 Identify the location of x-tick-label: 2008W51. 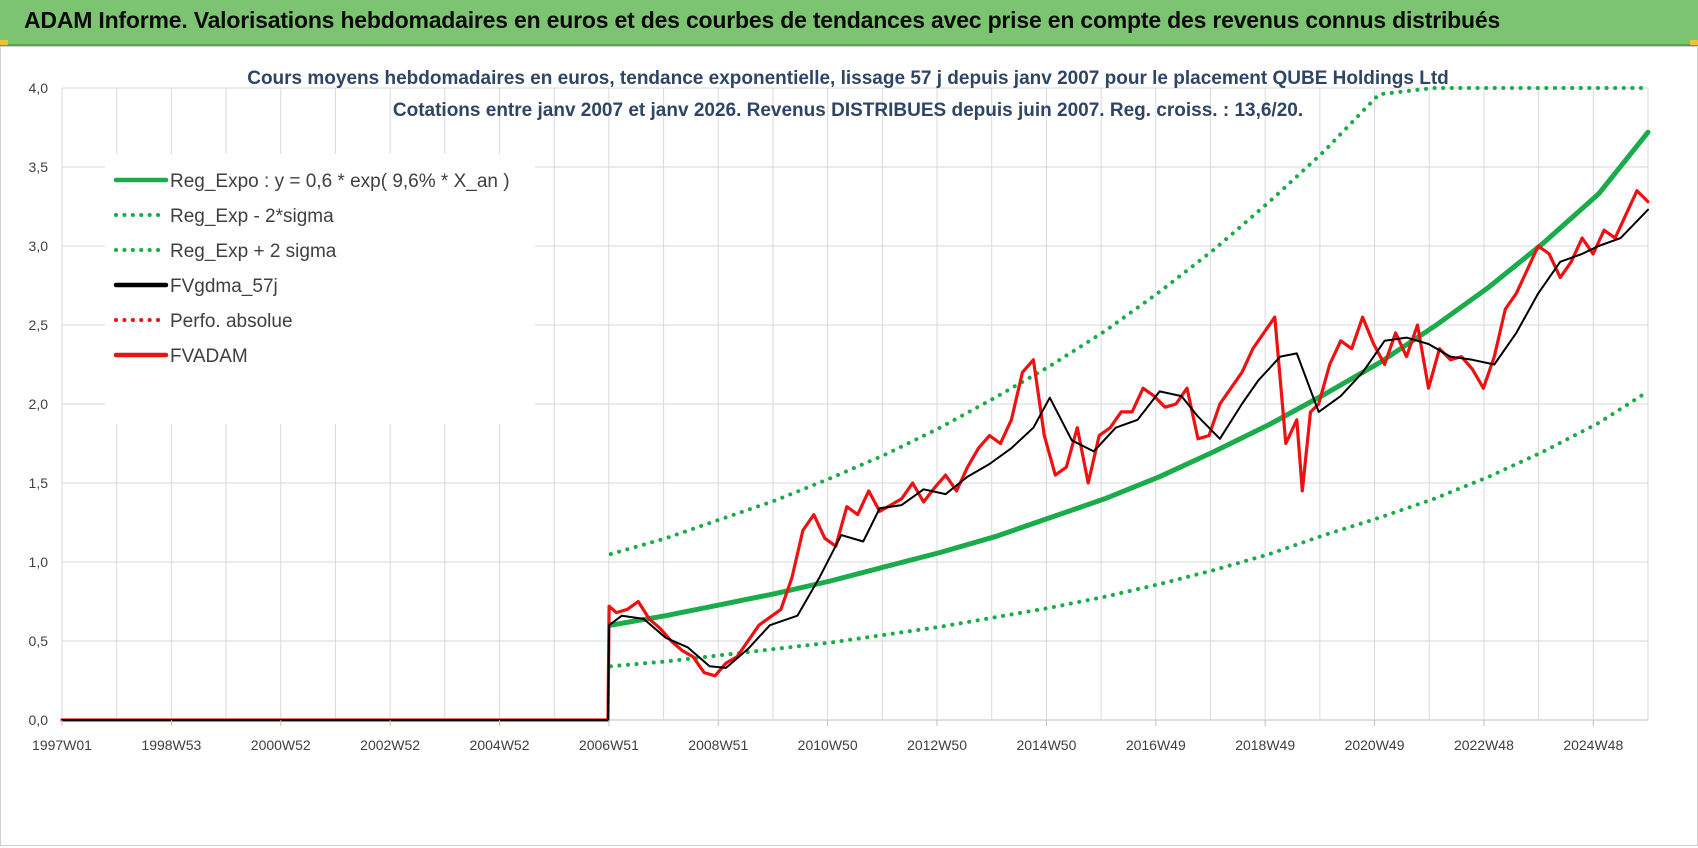
(718, 745).